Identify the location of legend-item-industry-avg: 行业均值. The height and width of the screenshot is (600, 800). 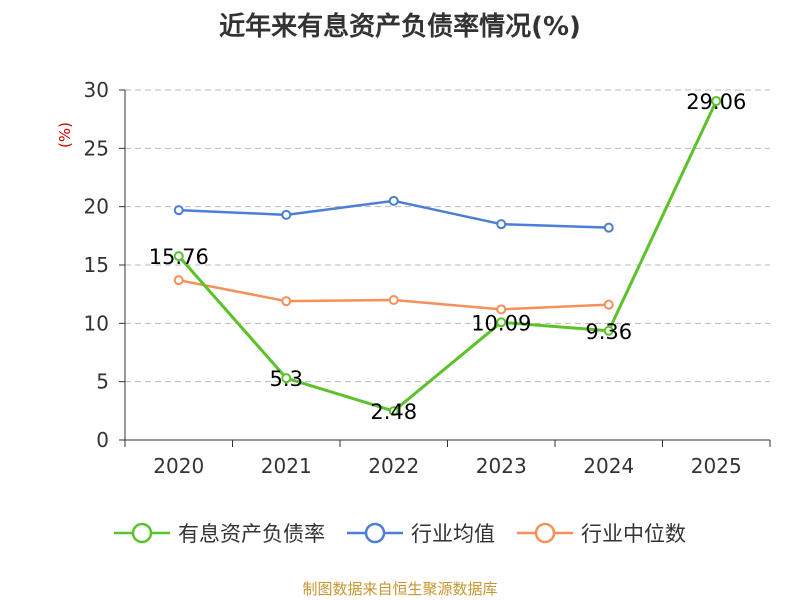
(421, 533).